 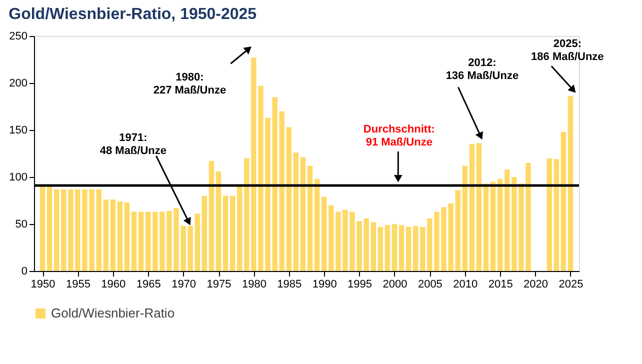 I want to click on x-tick-label: 2010, so click(x=465, y=284).